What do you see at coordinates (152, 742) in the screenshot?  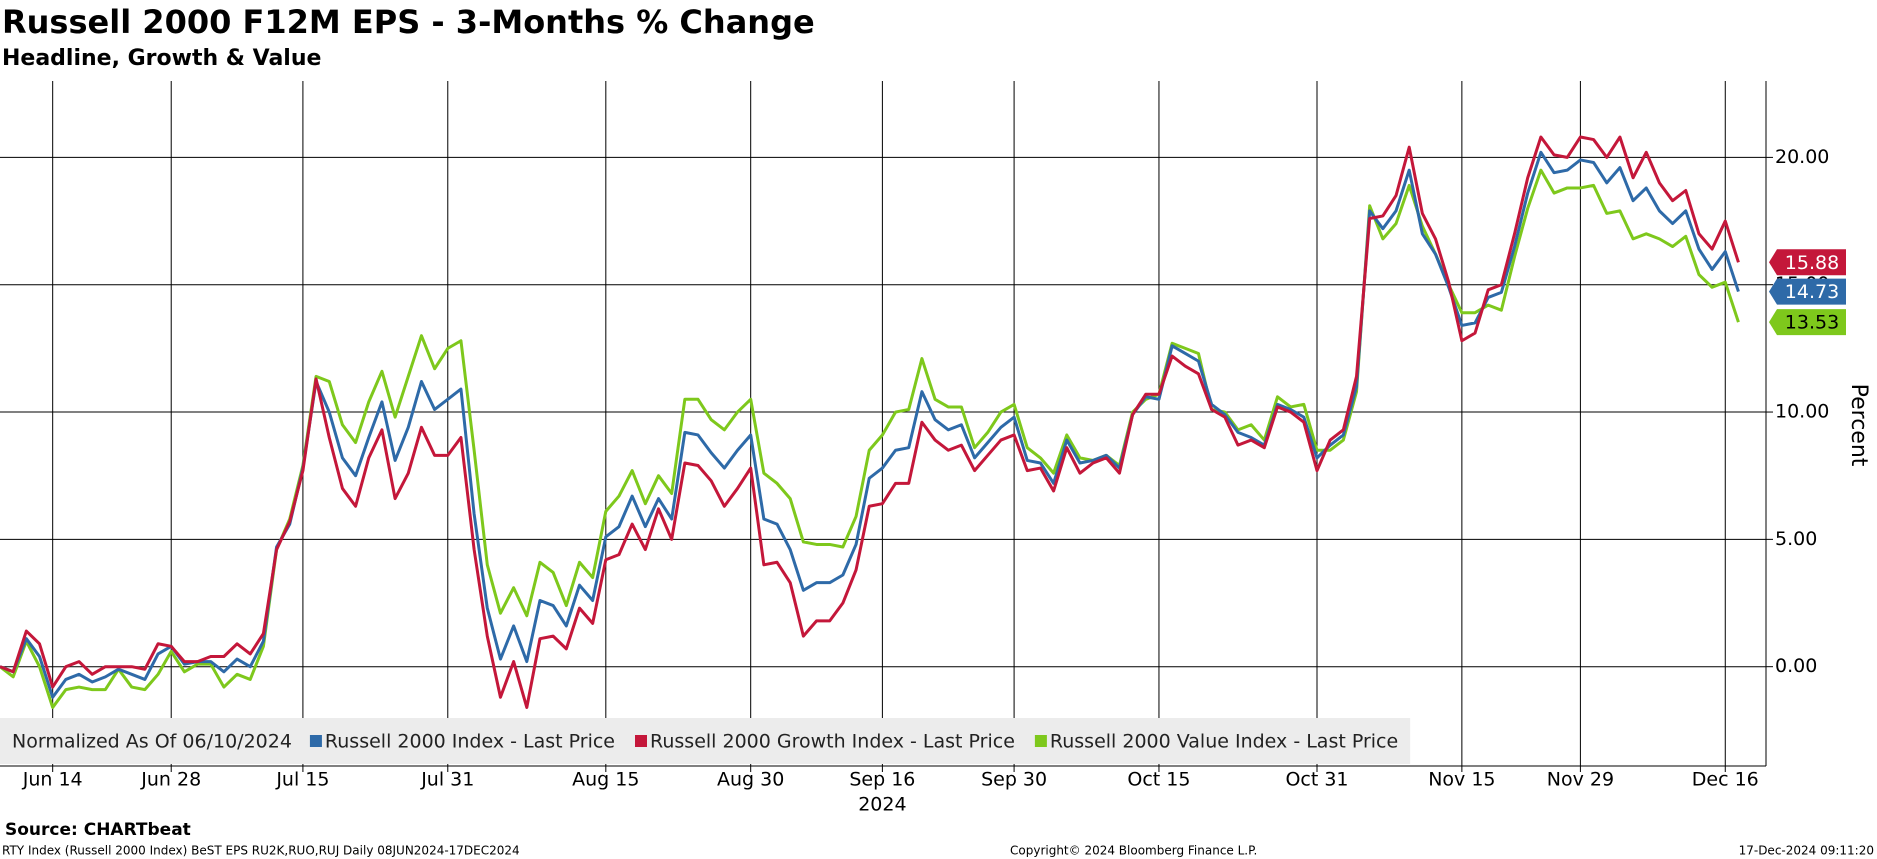 I see `legend-title: Normalized As Of 06/10/2024` at bounding box center [152, 742].